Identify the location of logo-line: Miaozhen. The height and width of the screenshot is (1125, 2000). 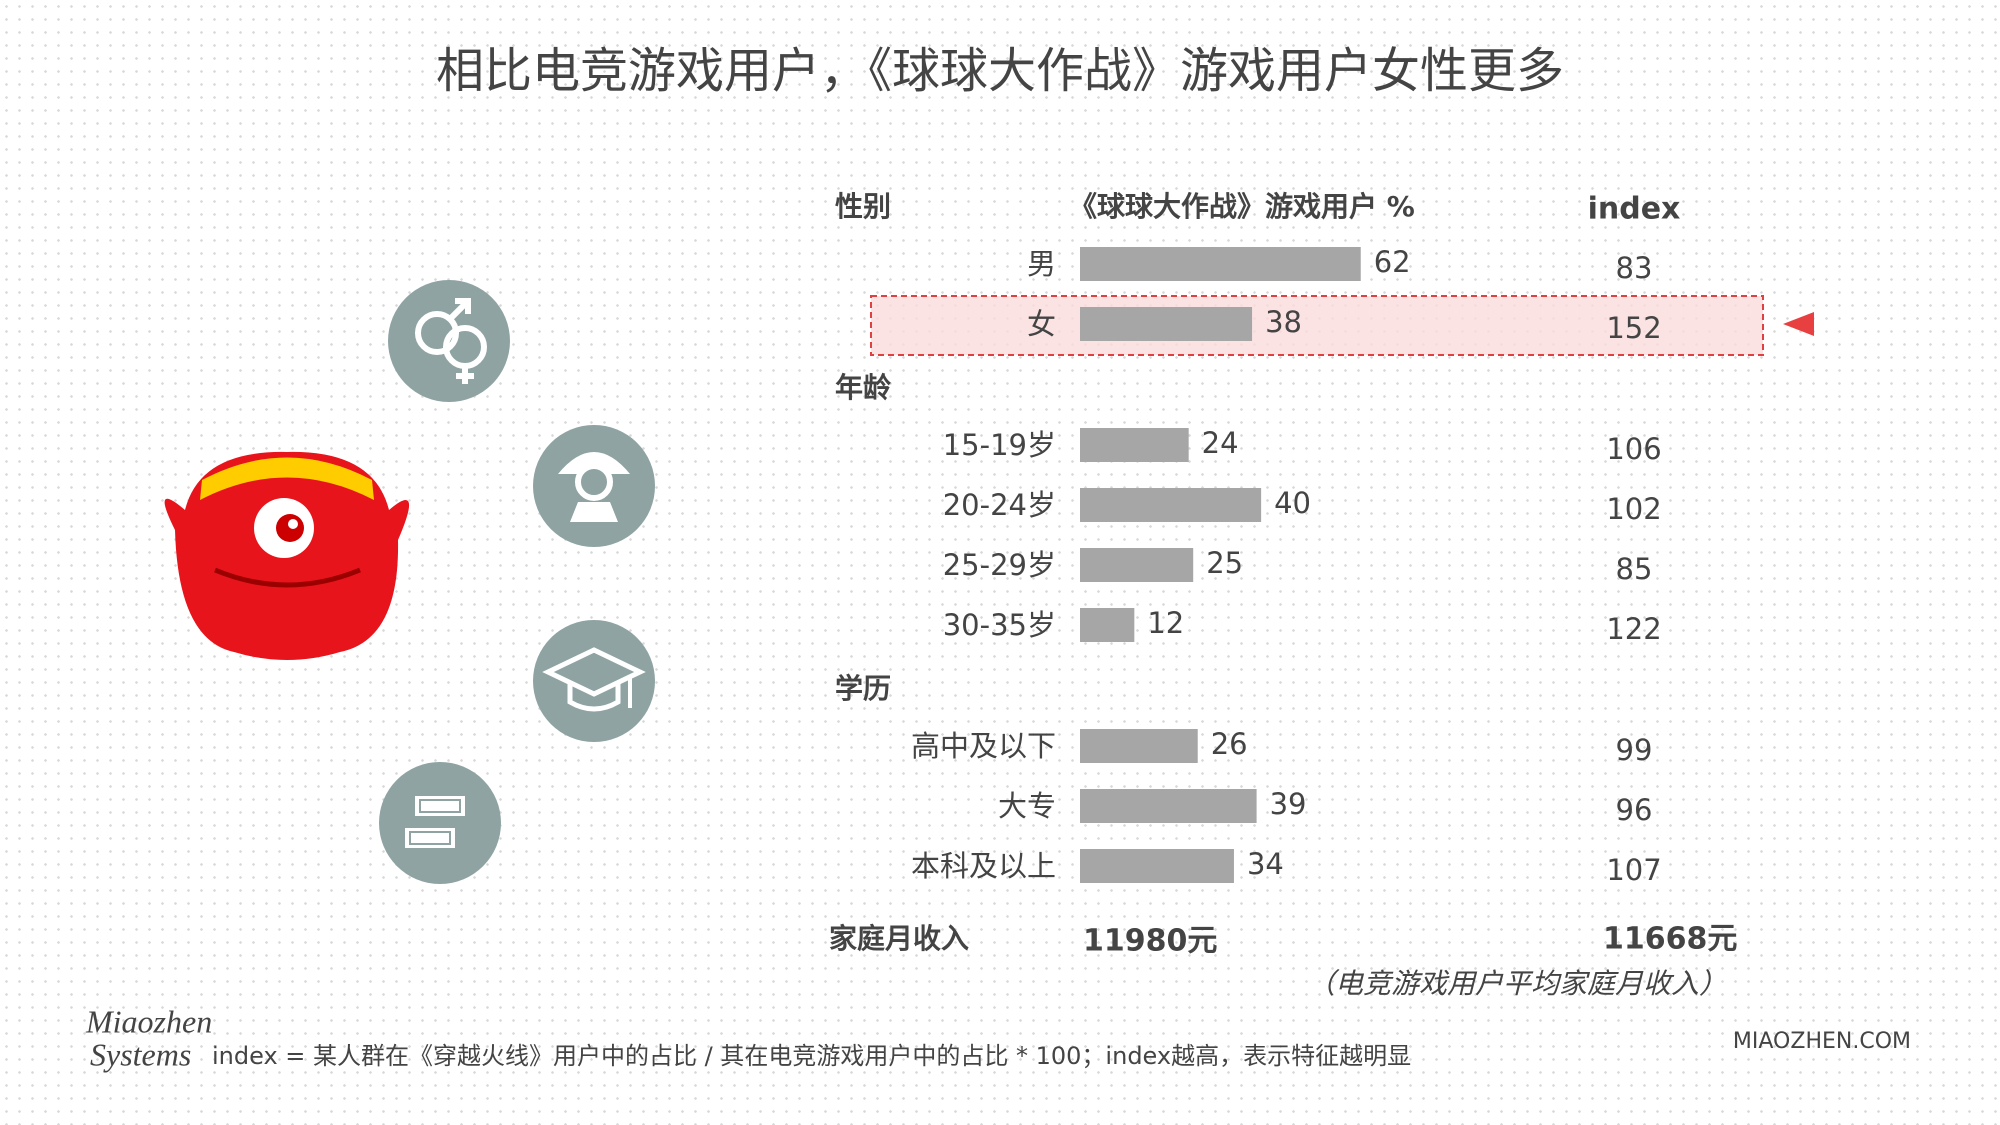
(148, 1021).